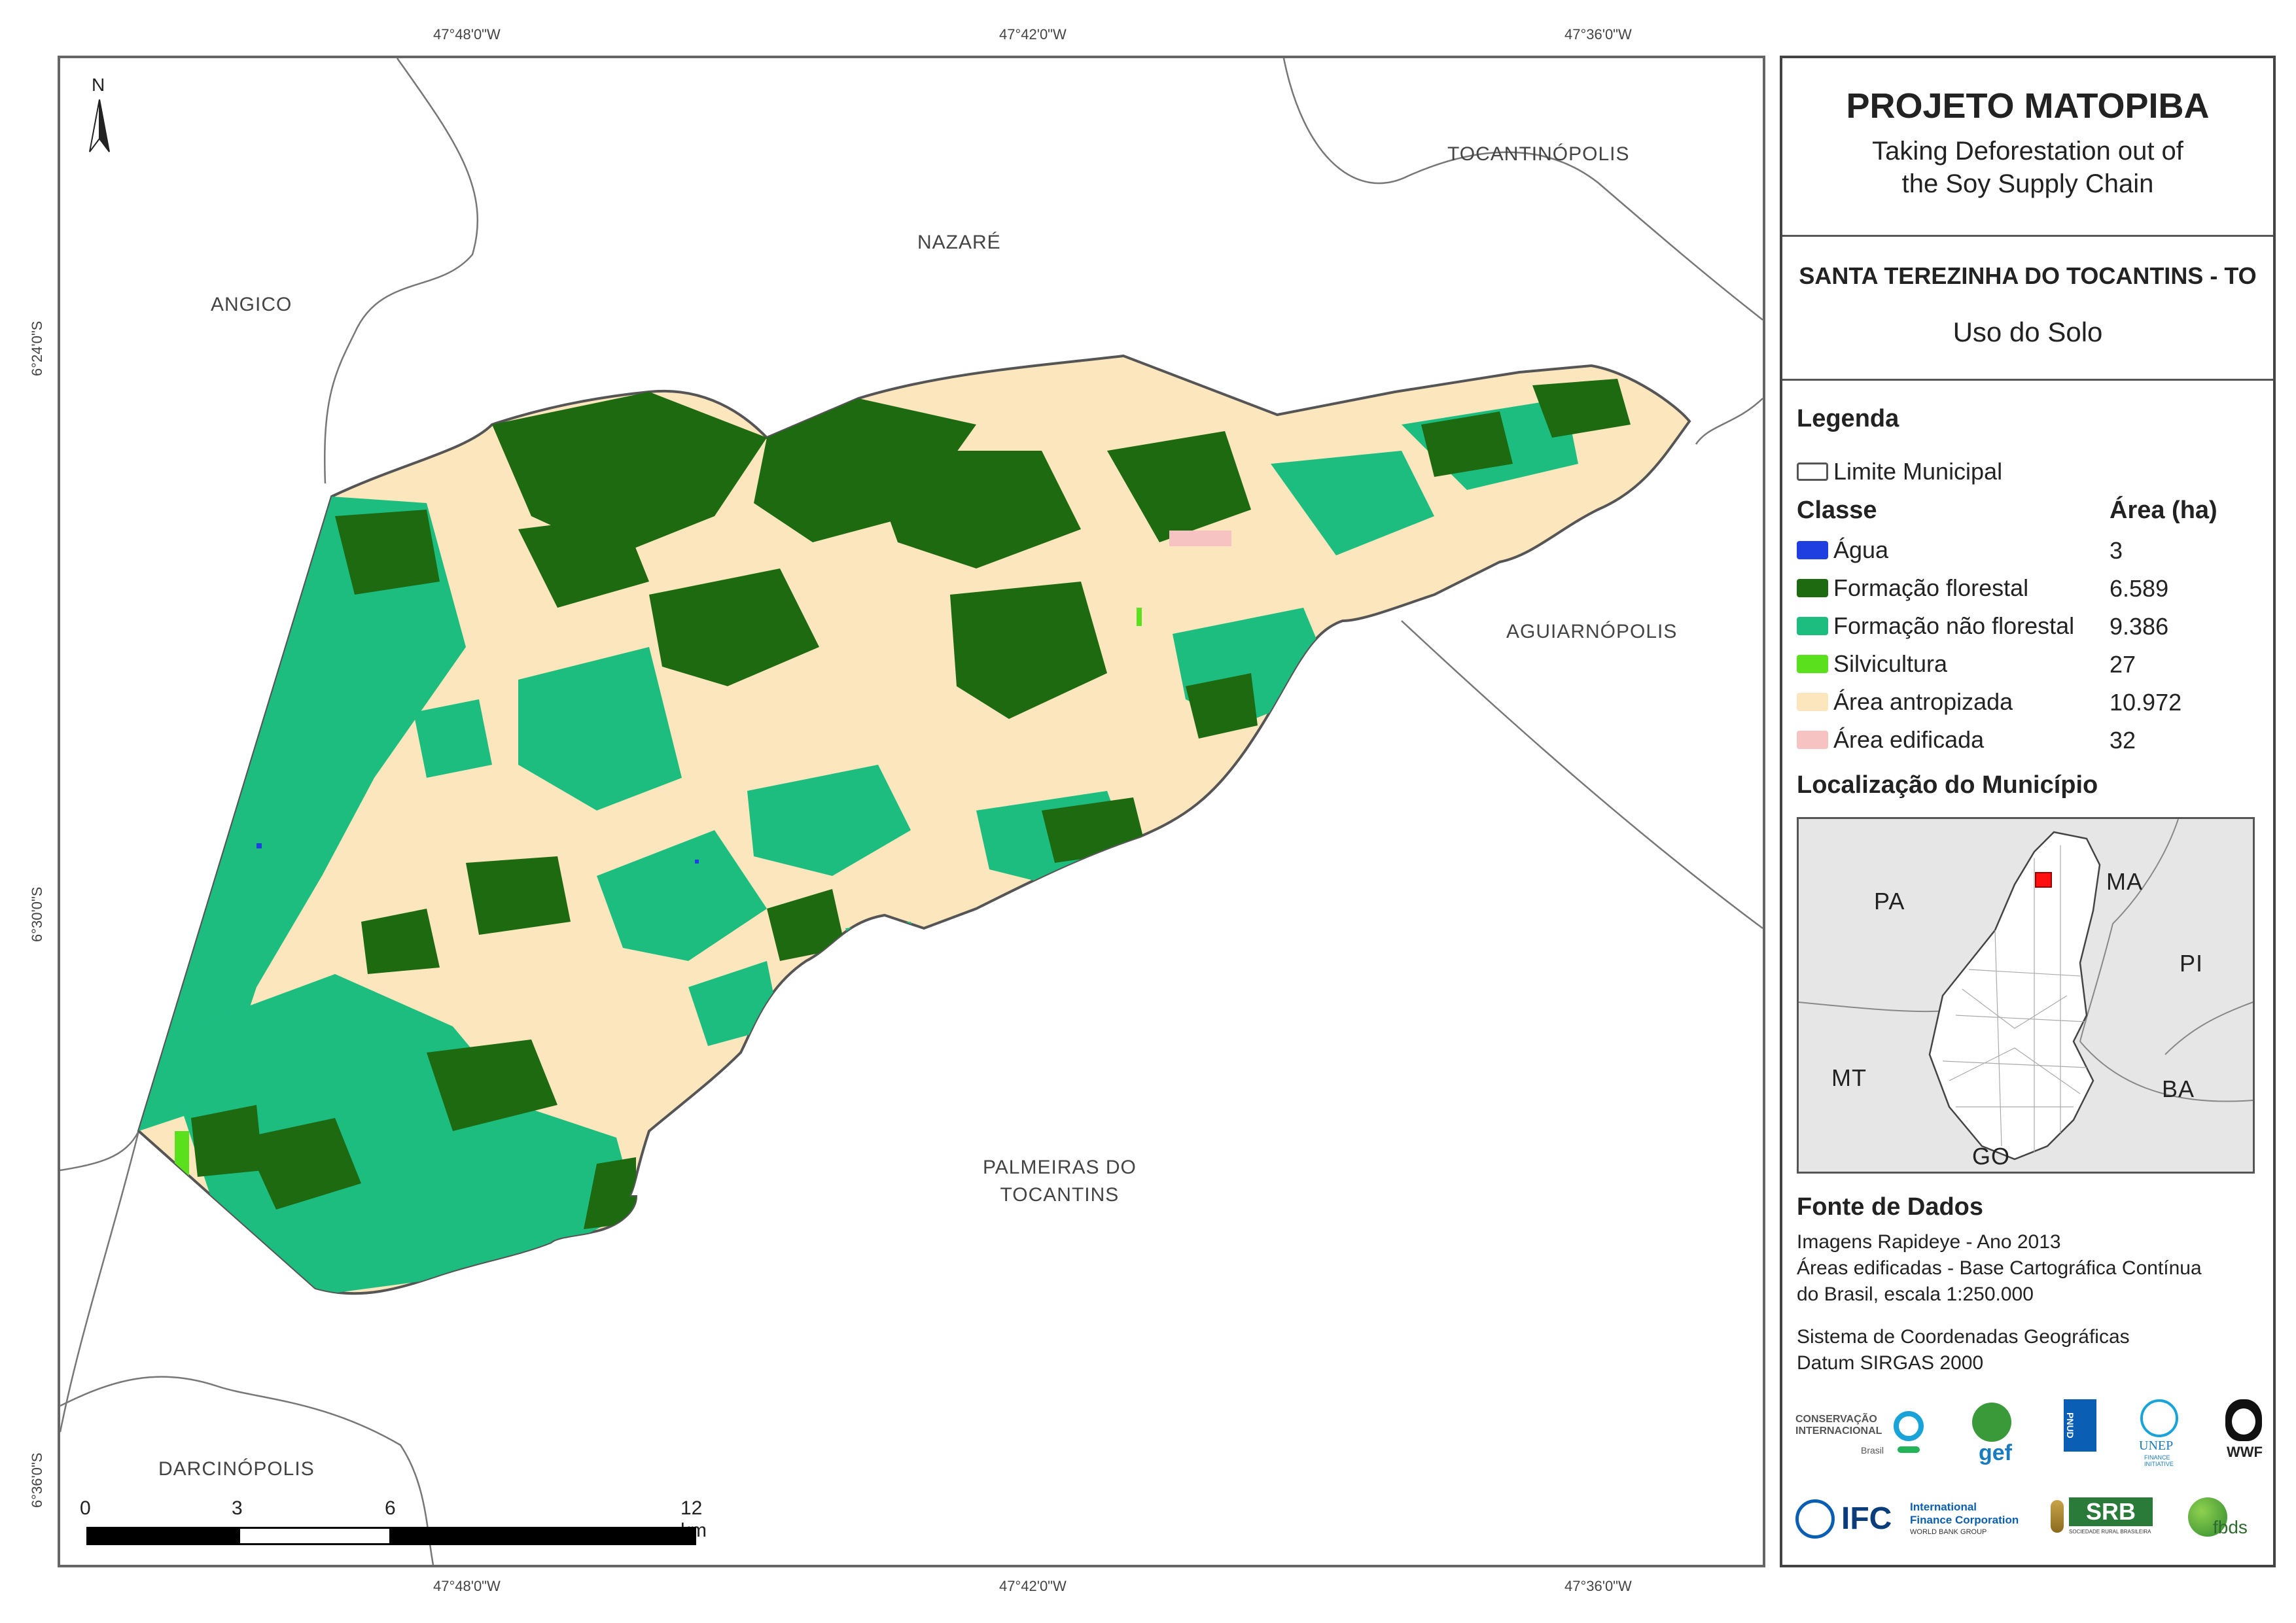  I want to click on legend-item: Água, so click(1842, 550).